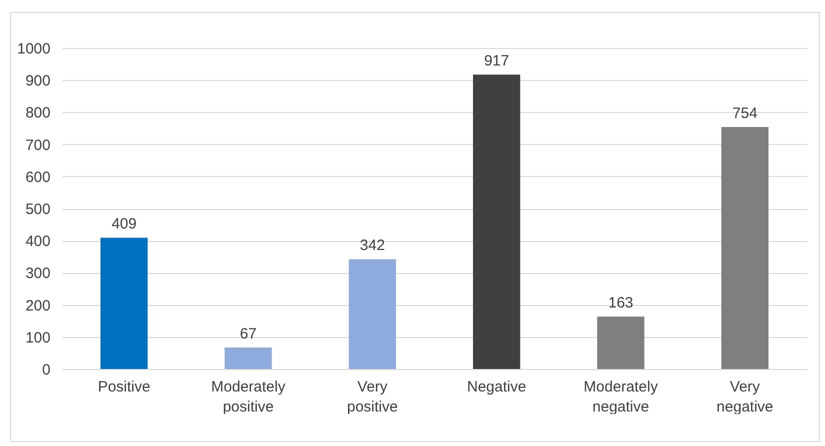 Image resolution: width=825 pixels, height=446 pixels. What do you see at coordinates (37, 81) in the screenshot?
I see `y-tick-label: 900` at bounding box center [37, 81].